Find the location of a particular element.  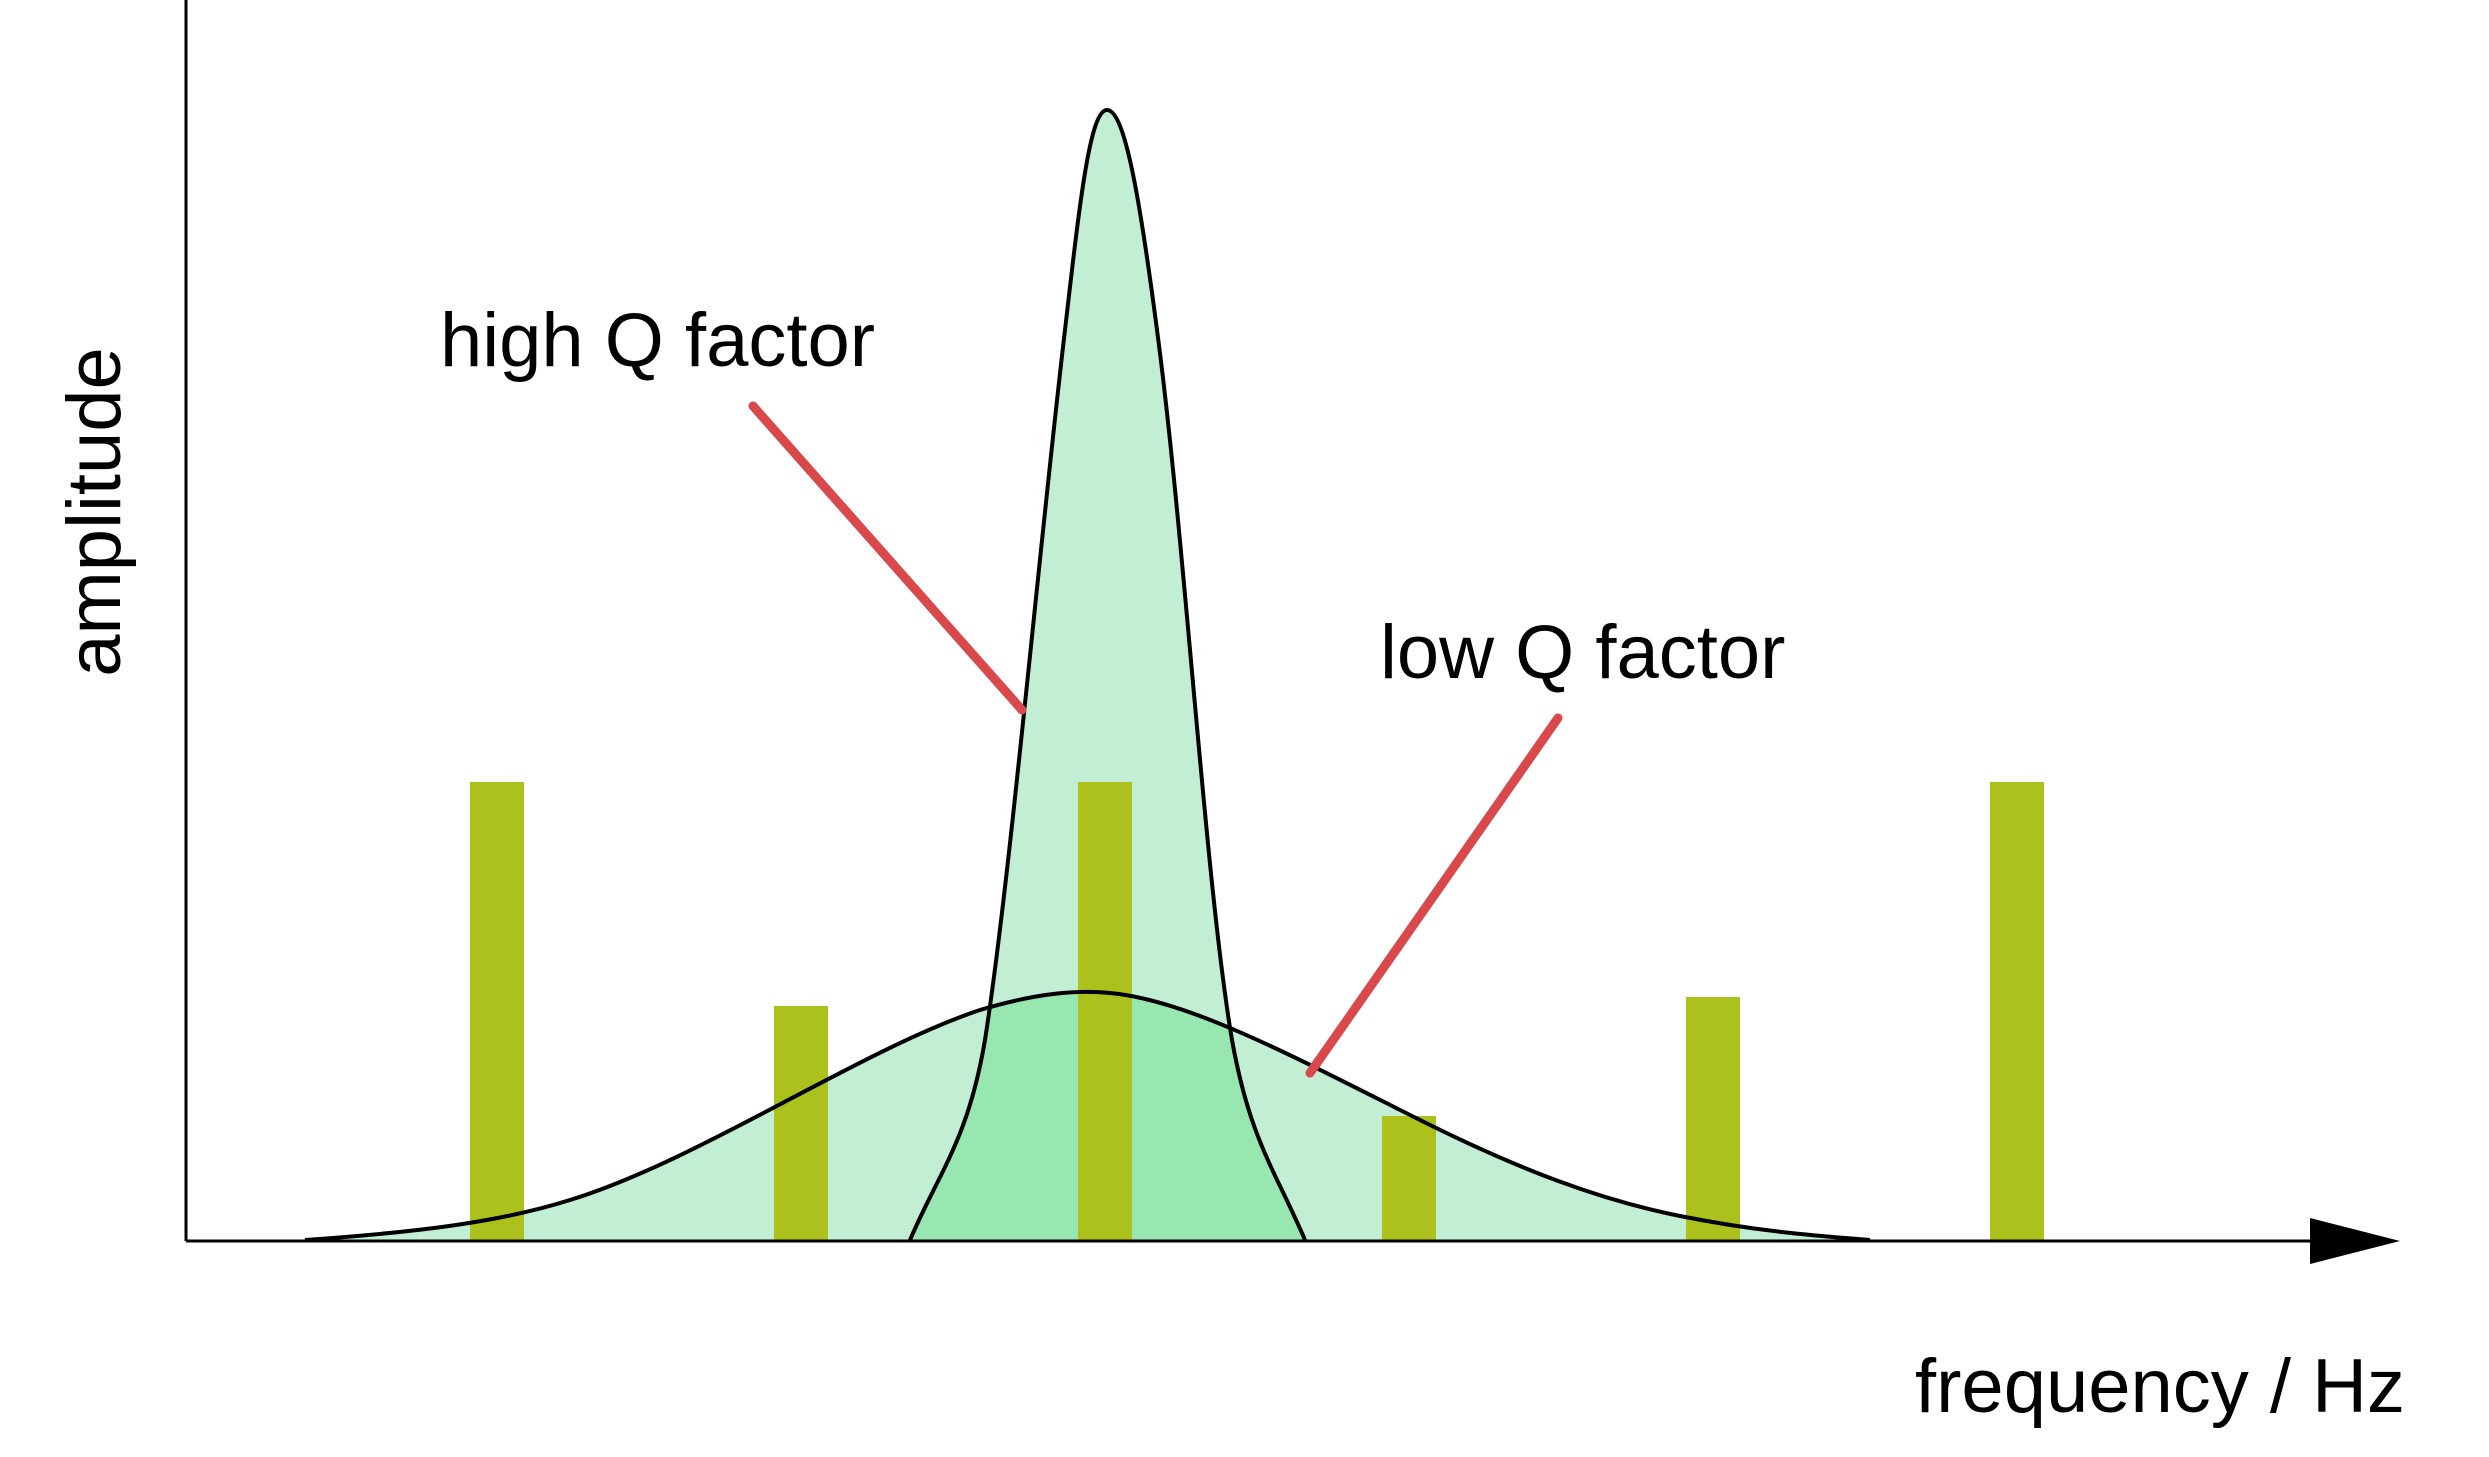

y-axis-label: amplitude is located at coordinates (94, 512).